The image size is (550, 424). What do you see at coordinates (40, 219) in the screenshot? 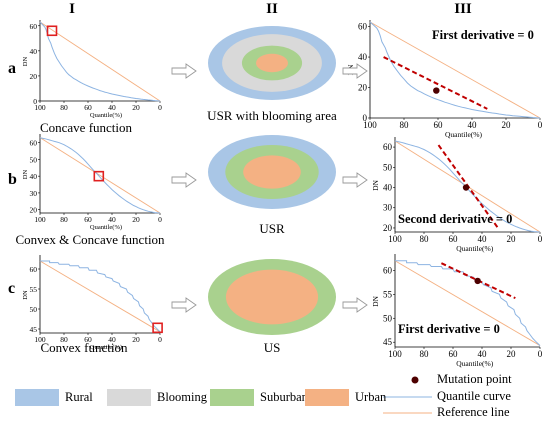
I see `row-b-left-x-tick-label: 100` at bounding box center [40, 219].